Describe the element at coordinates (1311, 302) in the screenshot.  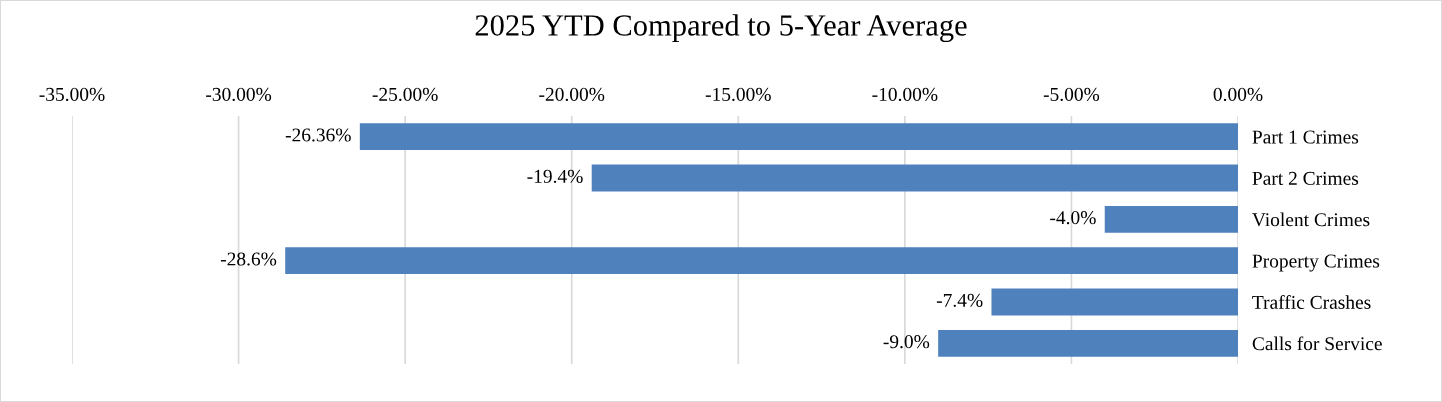
I see `y-tick-label: Traffic Crashes` at that location.